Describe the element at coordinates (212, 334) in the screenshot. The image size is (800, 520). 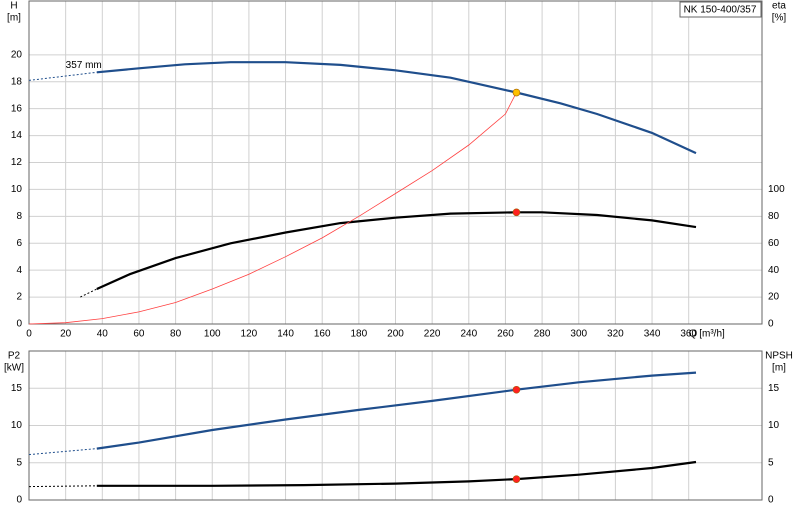
I see `x-tick-label: 100` at that location.